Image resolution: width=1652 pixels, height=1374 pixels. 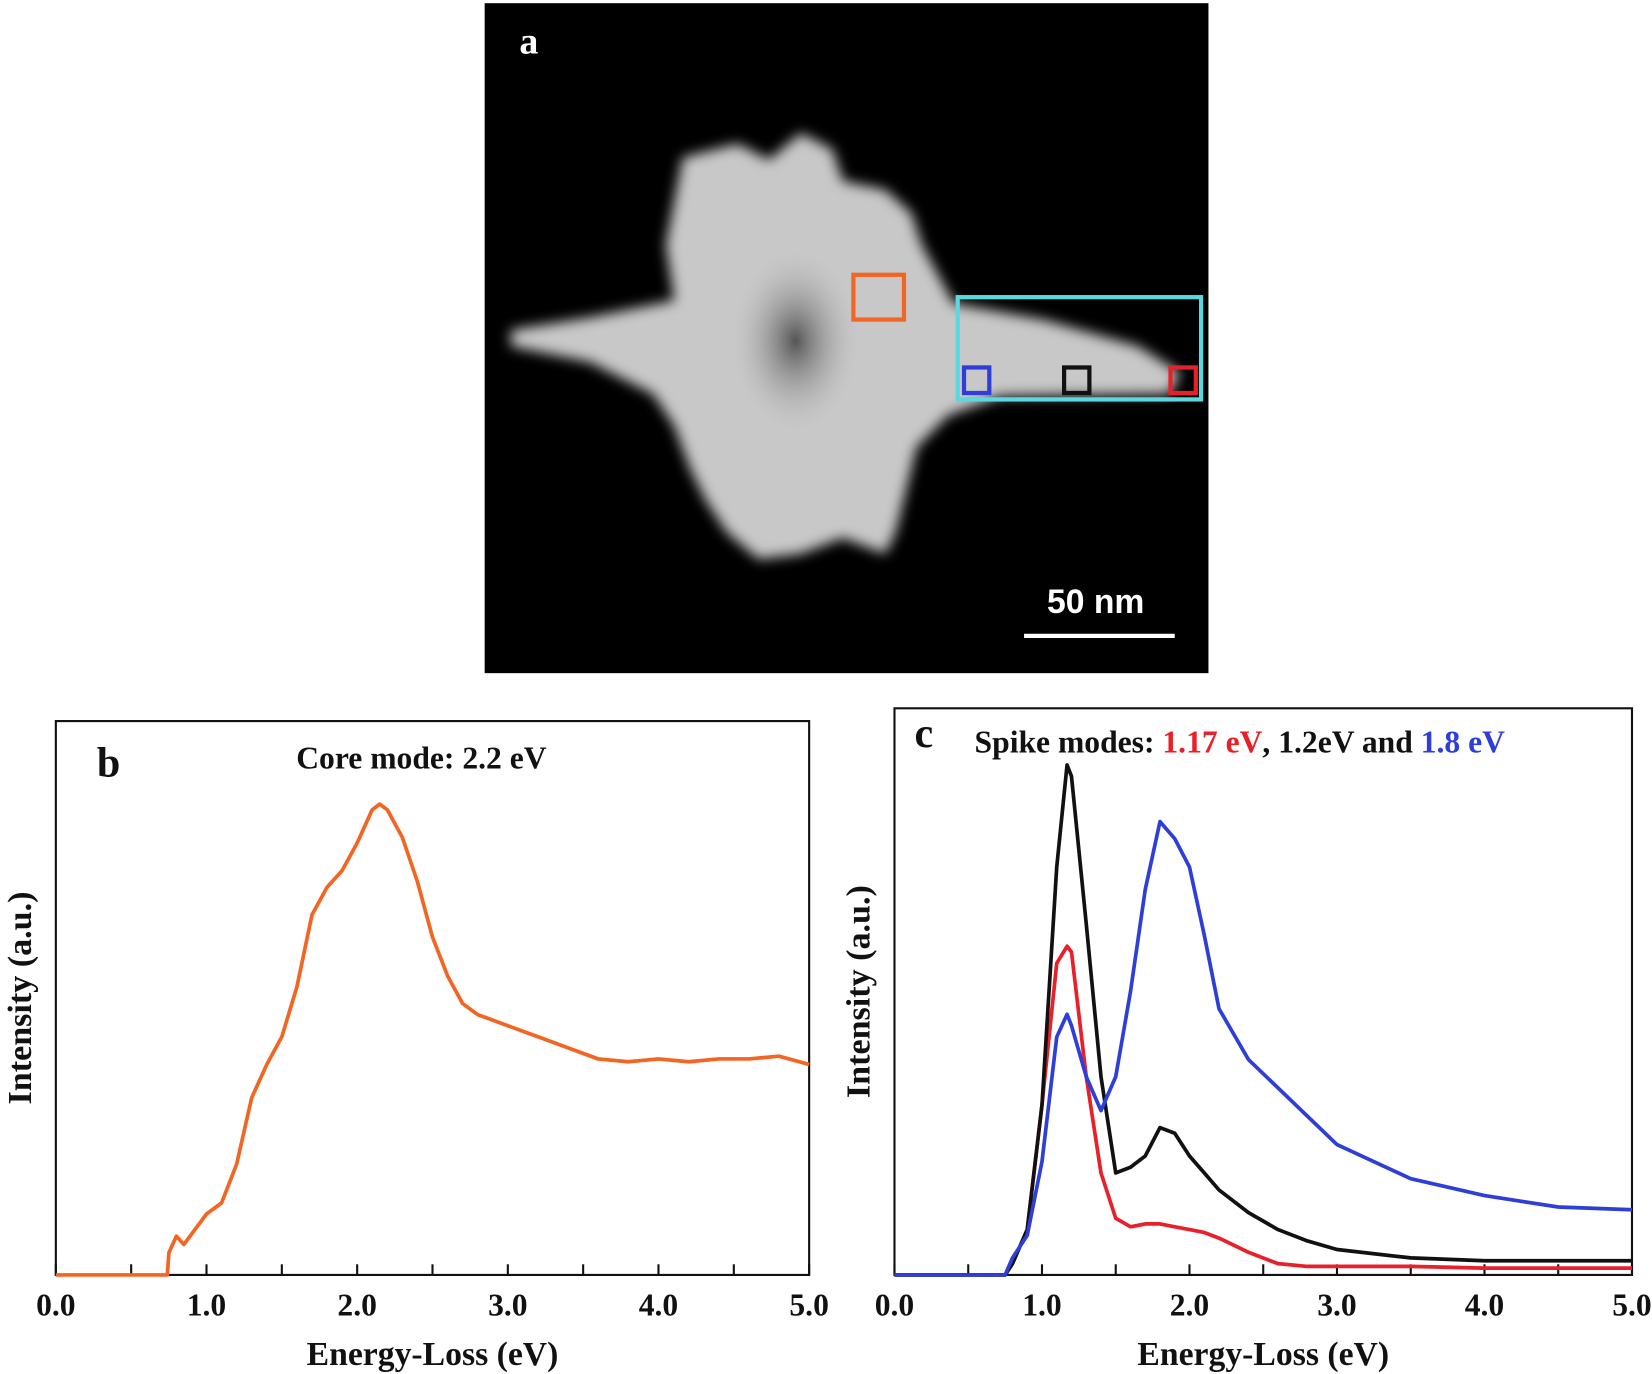 I want to click on title-part: Spike modes:, so click(x=1069, y=742).